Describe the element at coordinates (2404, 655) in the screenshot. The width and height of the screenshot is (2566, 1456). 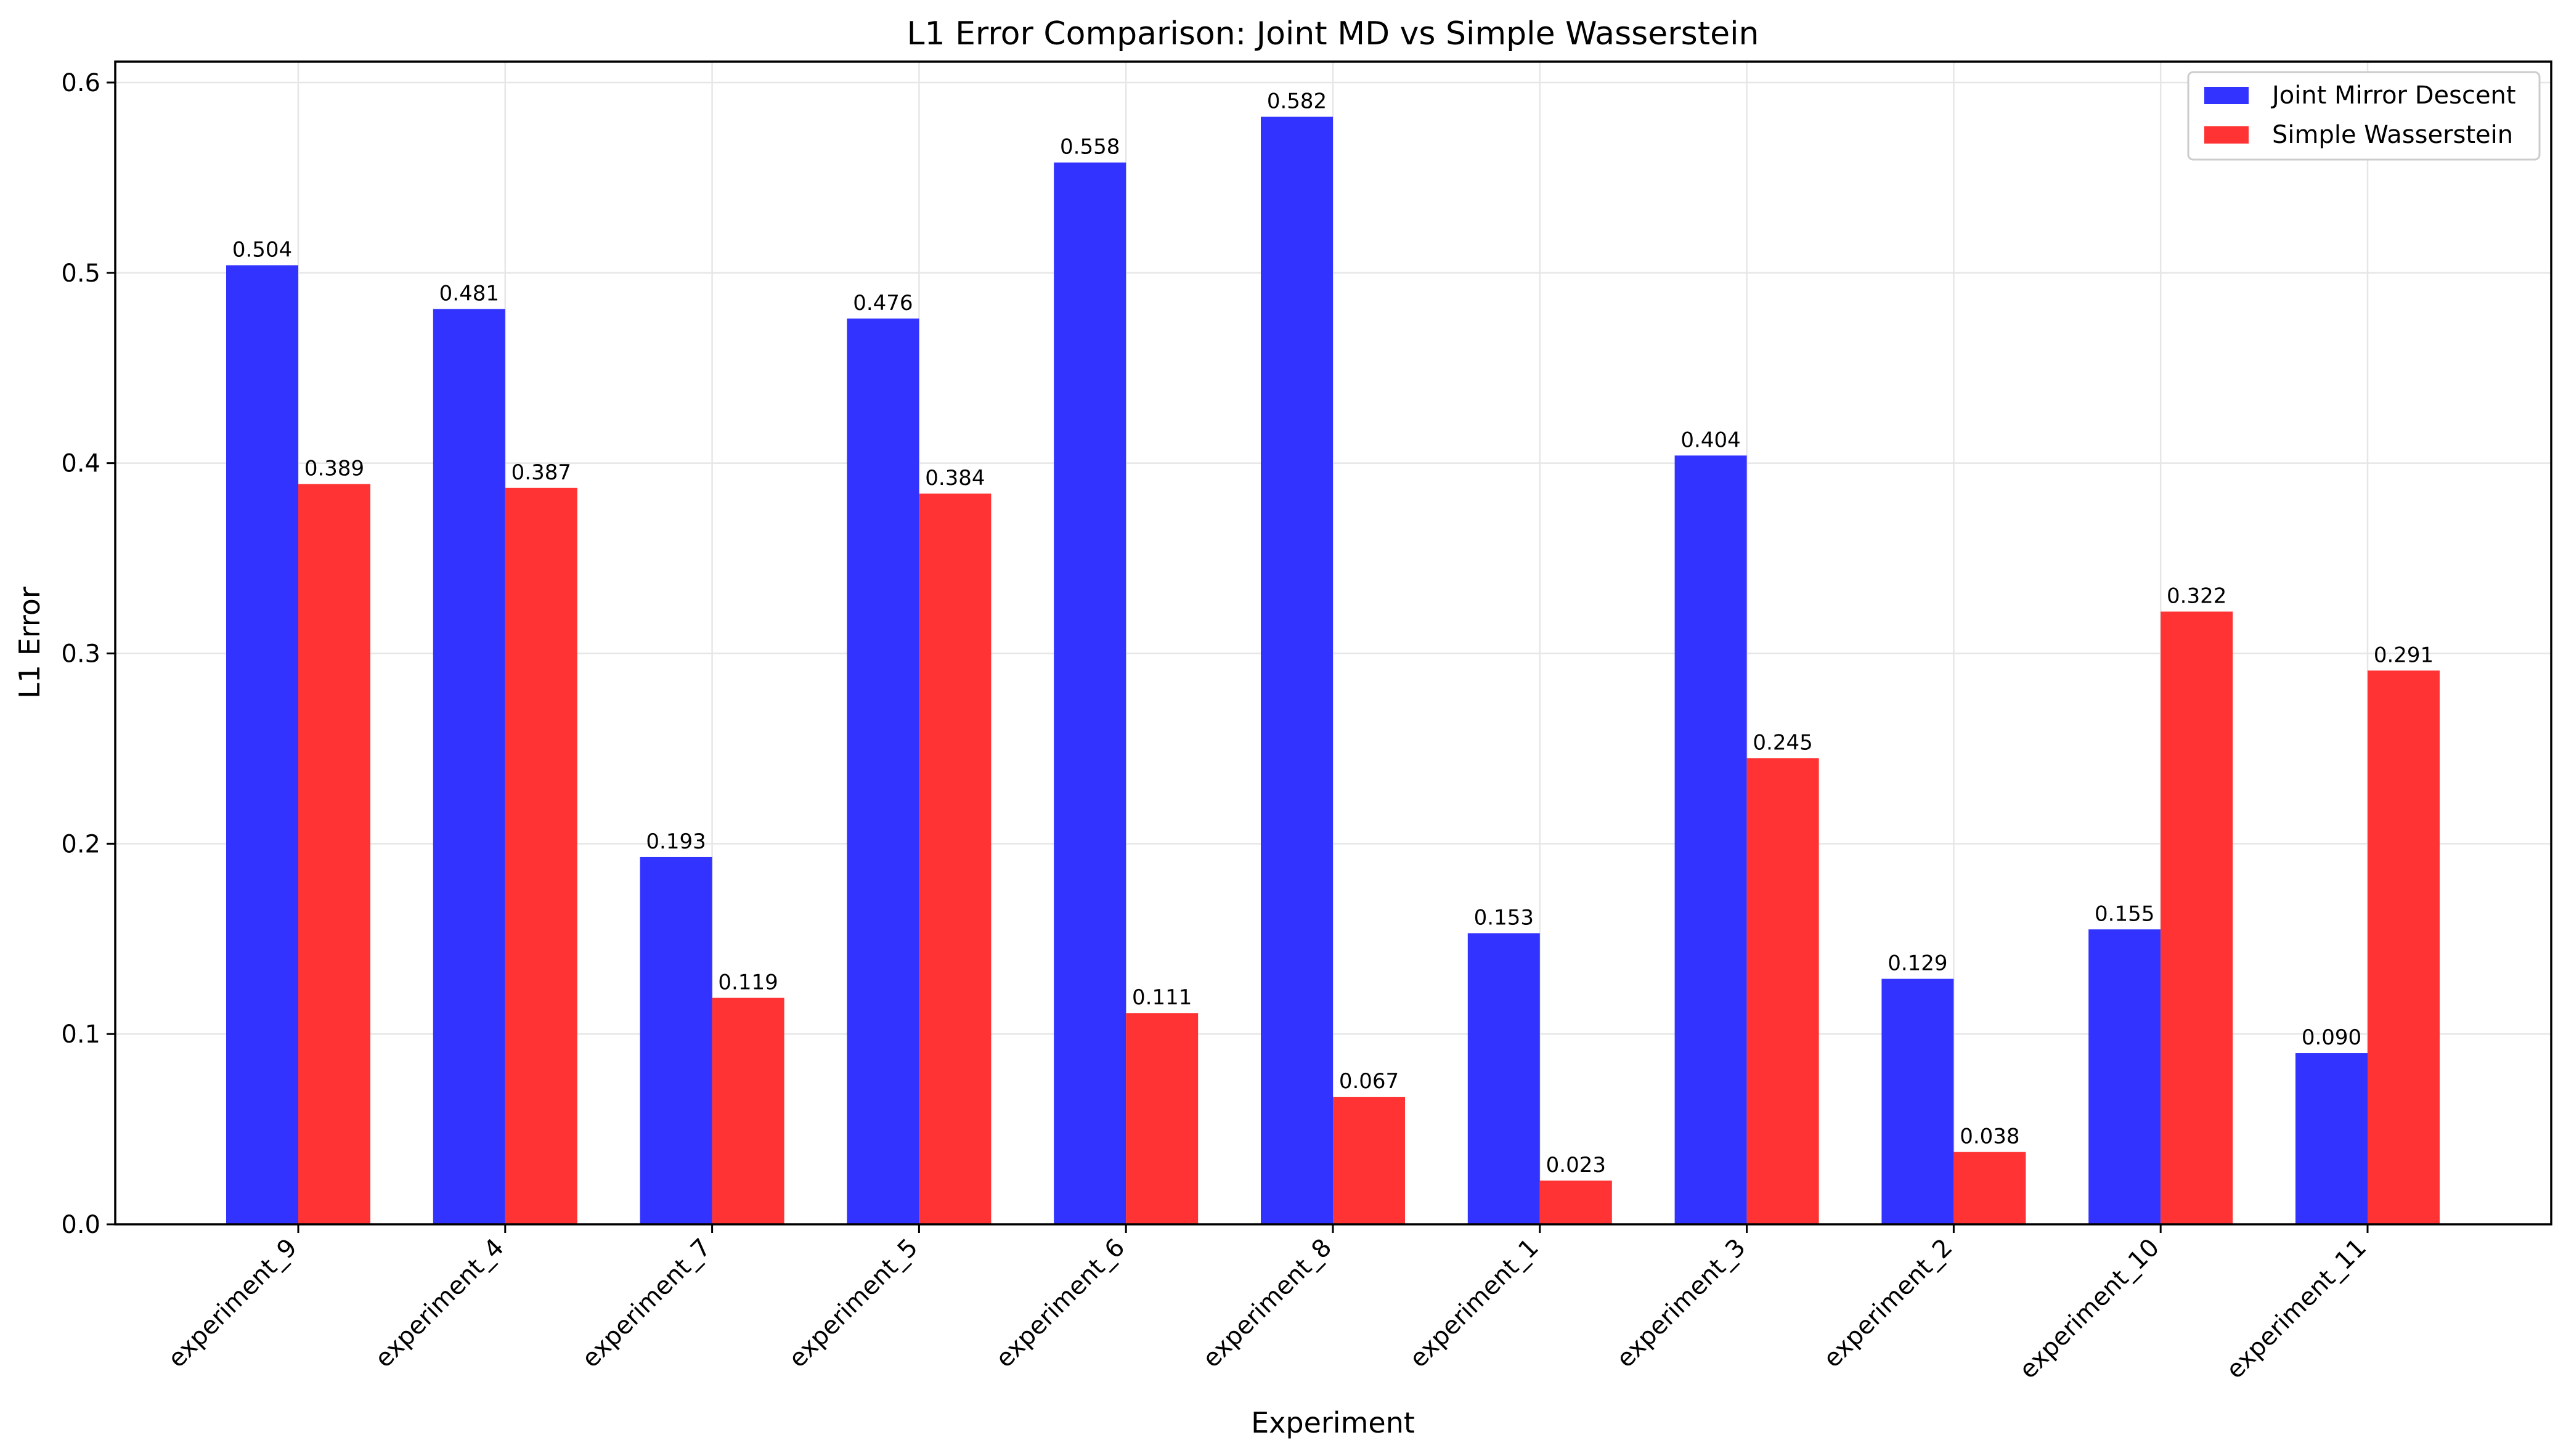
I see `data-label-simple-wasserstein: 0.291` at that location.